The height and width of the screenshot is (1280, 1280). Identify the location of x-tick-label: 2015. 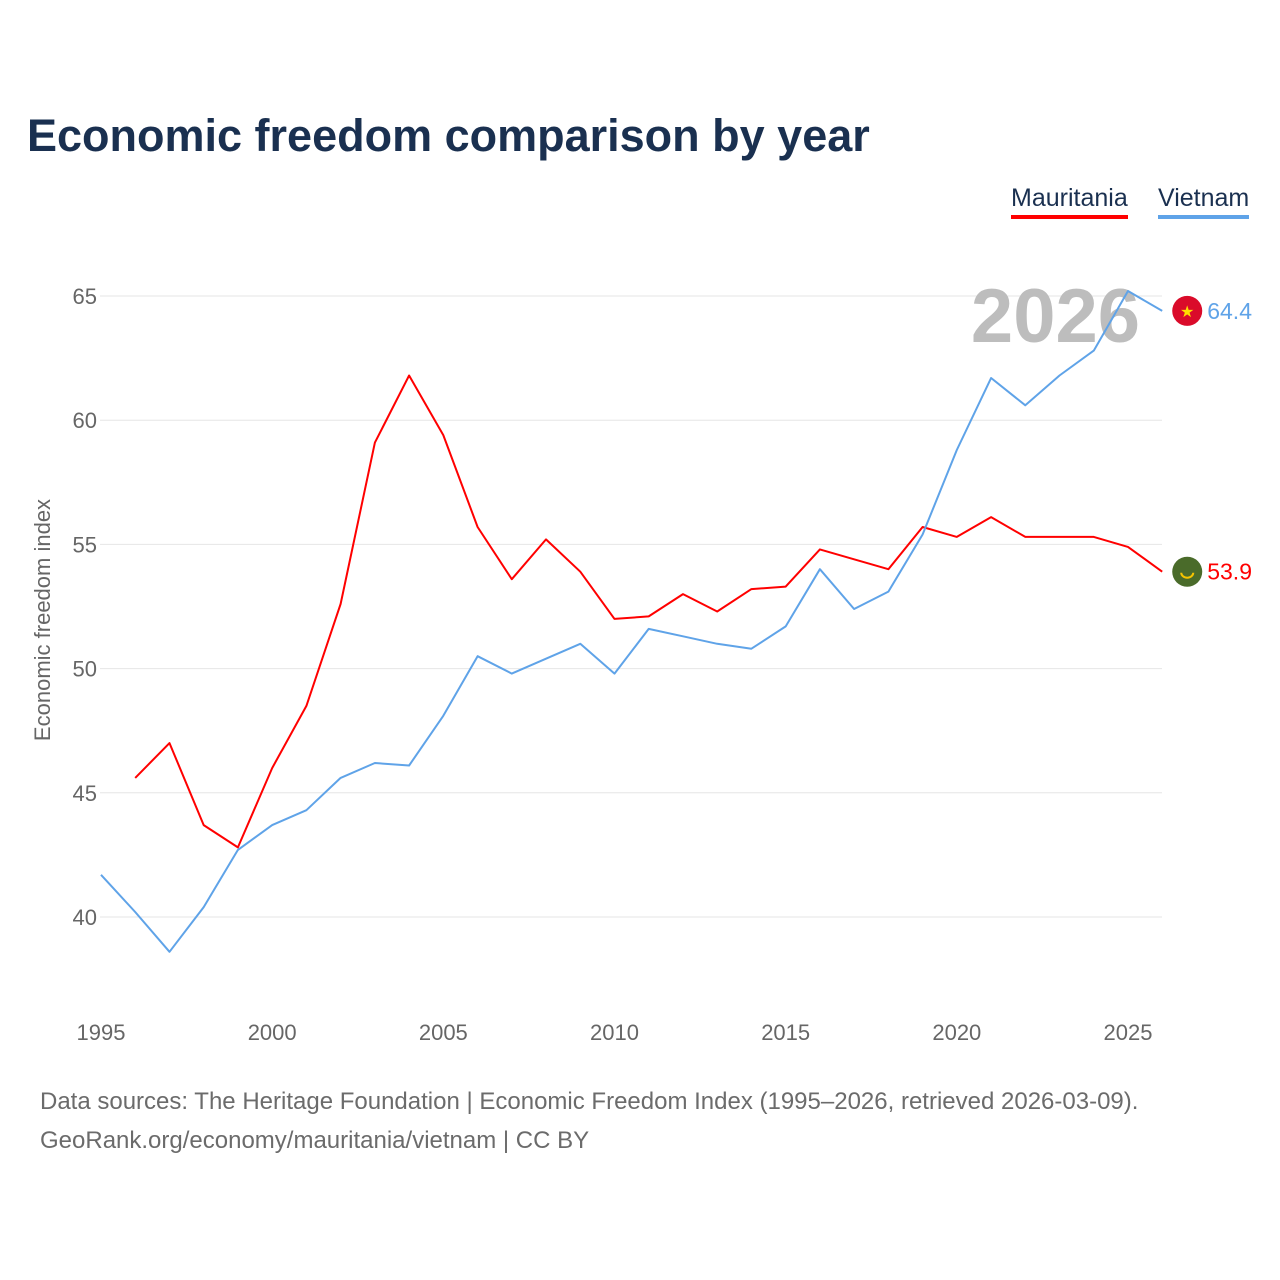
(785, 1032).